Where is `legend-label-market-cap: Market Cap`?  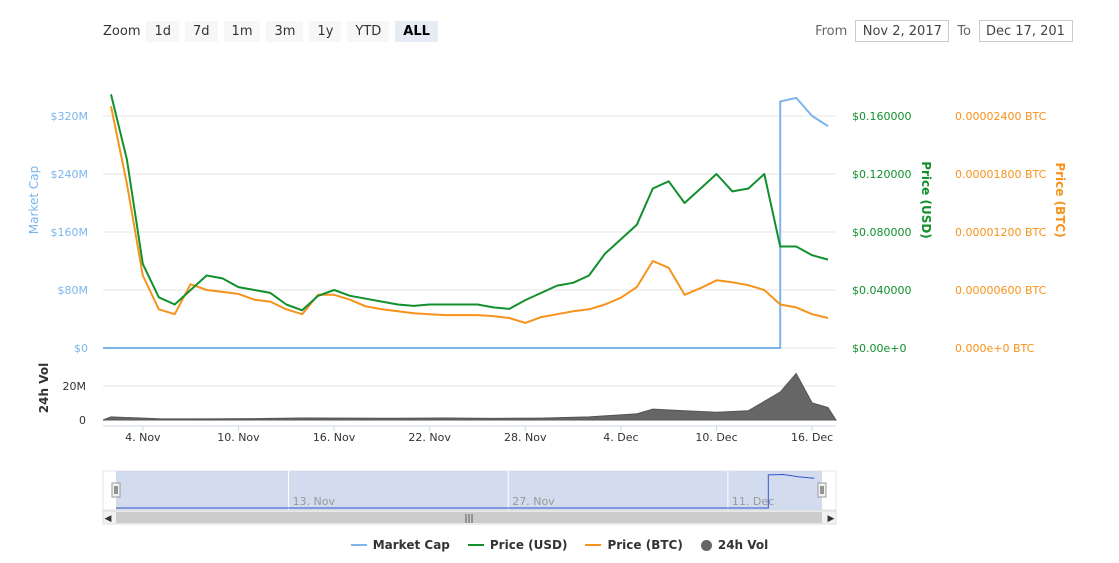 legend-label-market-cap: Market Cap is located at coordinates (411, 545).